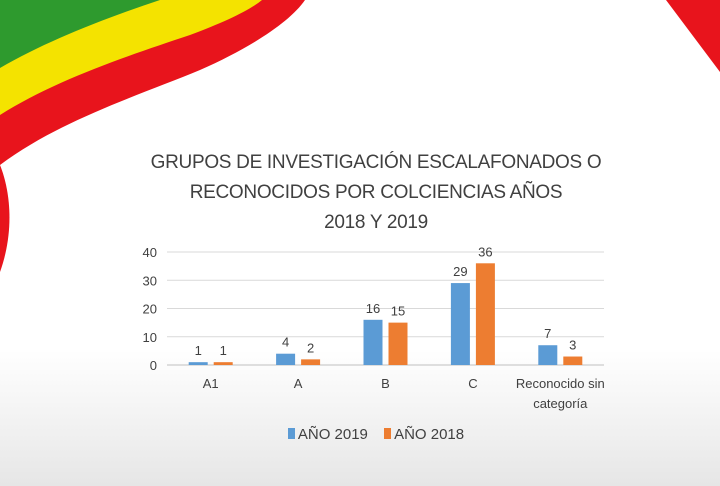 The width and height of the screenshot is (720, 486). I want to click on x-tick-label: Reconocido sin categoría, so click(560, 393).